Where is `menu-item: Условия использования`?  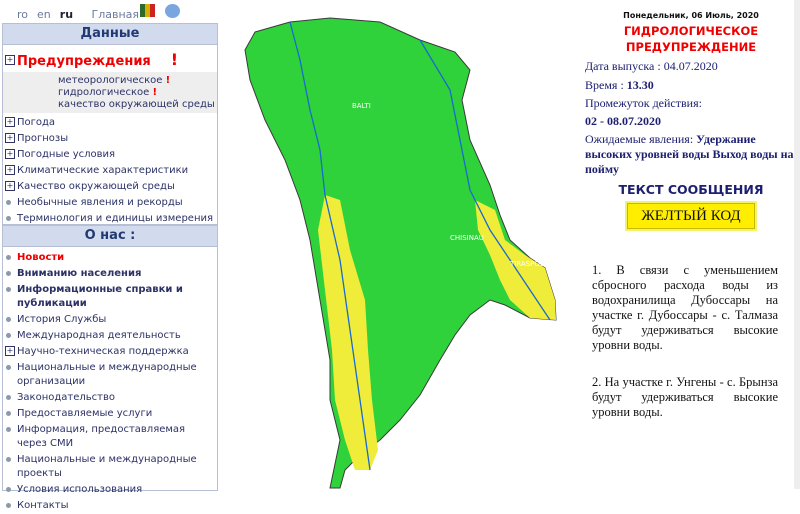 menu-item: Условия использования is located at coordinates (110, 490).